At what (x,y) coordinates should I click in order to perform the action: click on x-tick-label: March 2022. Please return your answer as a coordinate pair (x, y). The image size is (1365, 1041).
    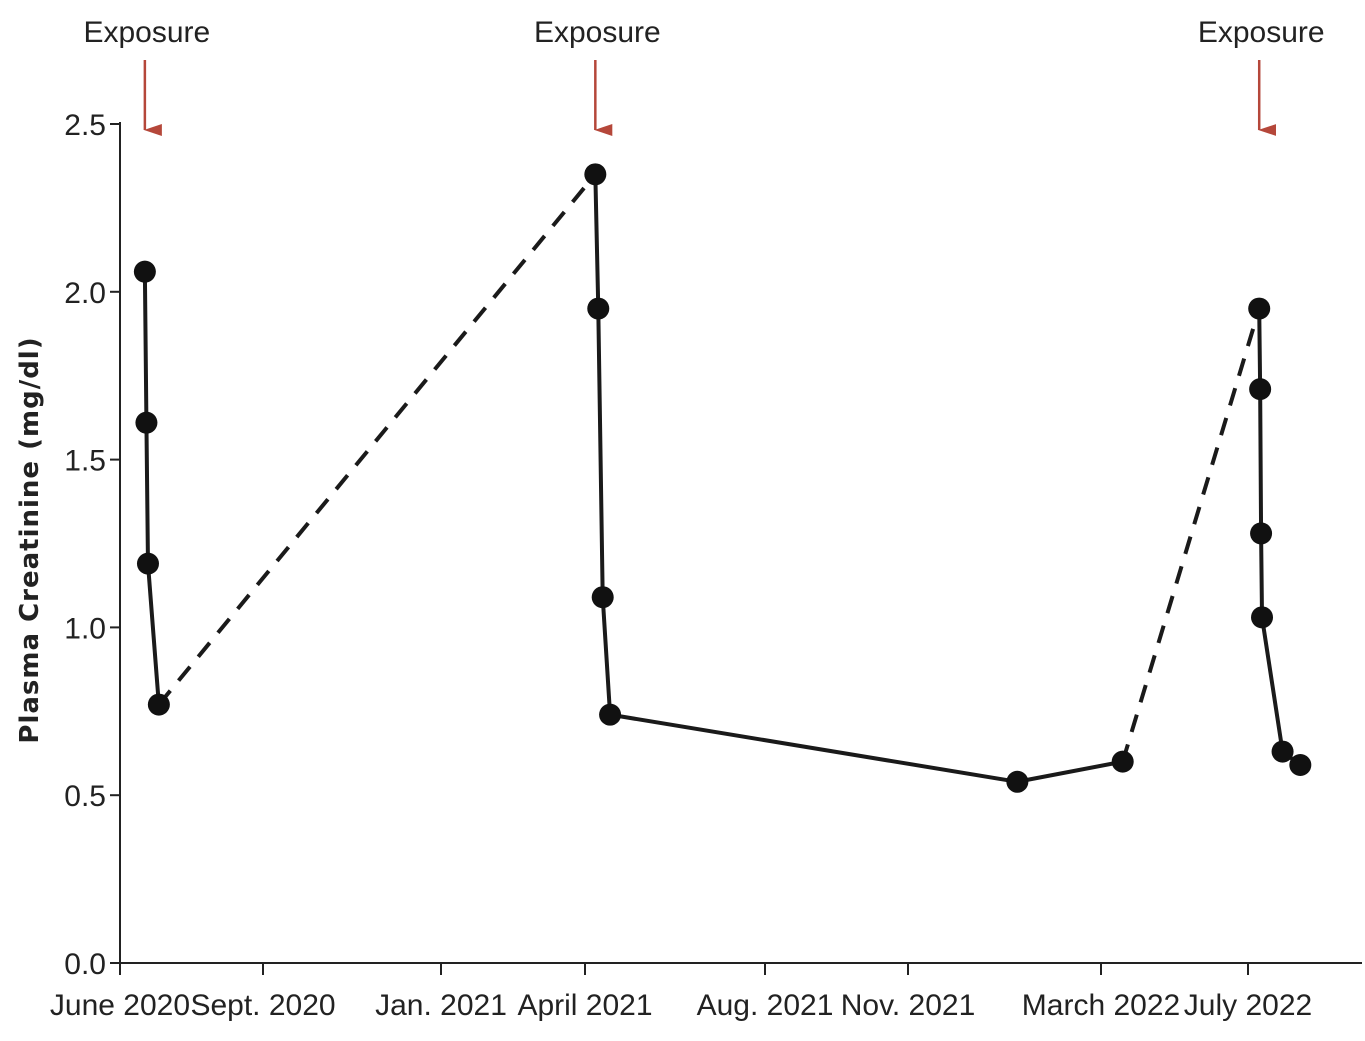
    Looking at the image, I should click on (1101, 1005).